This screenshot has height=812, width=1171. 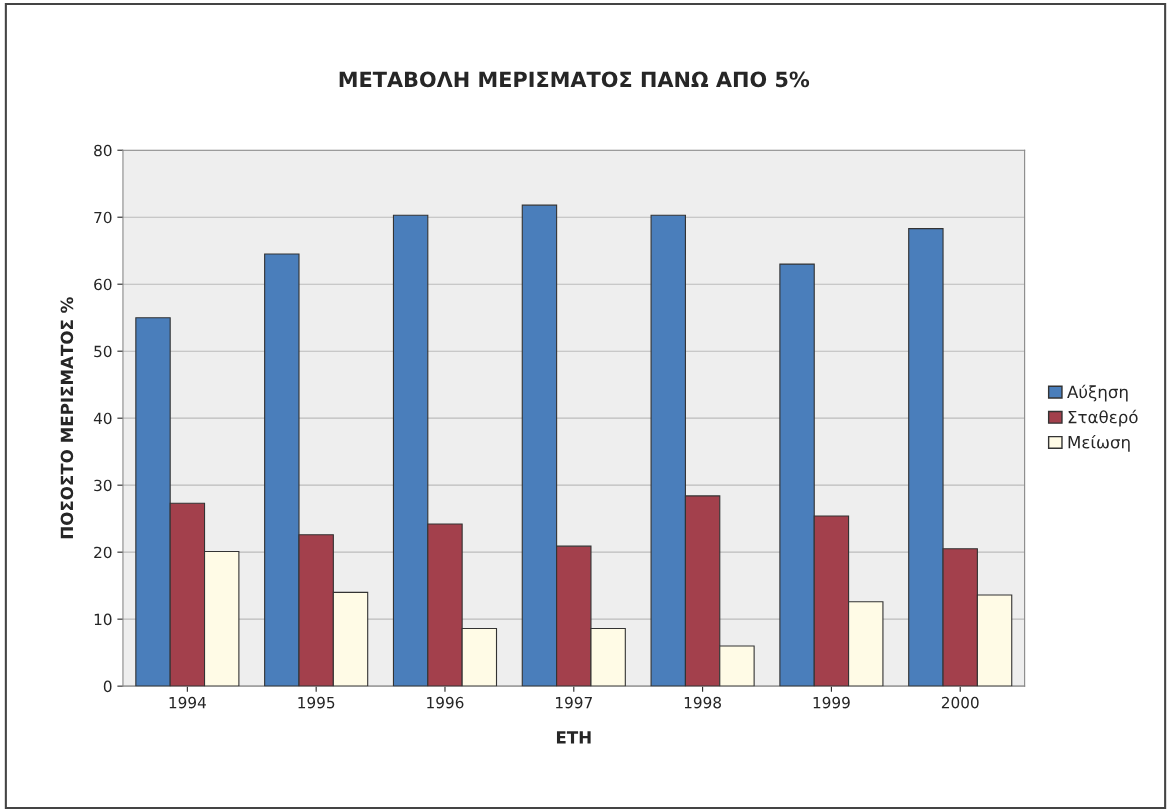 I want to click on y-tick-label: 40, so click(x=102, y=418).